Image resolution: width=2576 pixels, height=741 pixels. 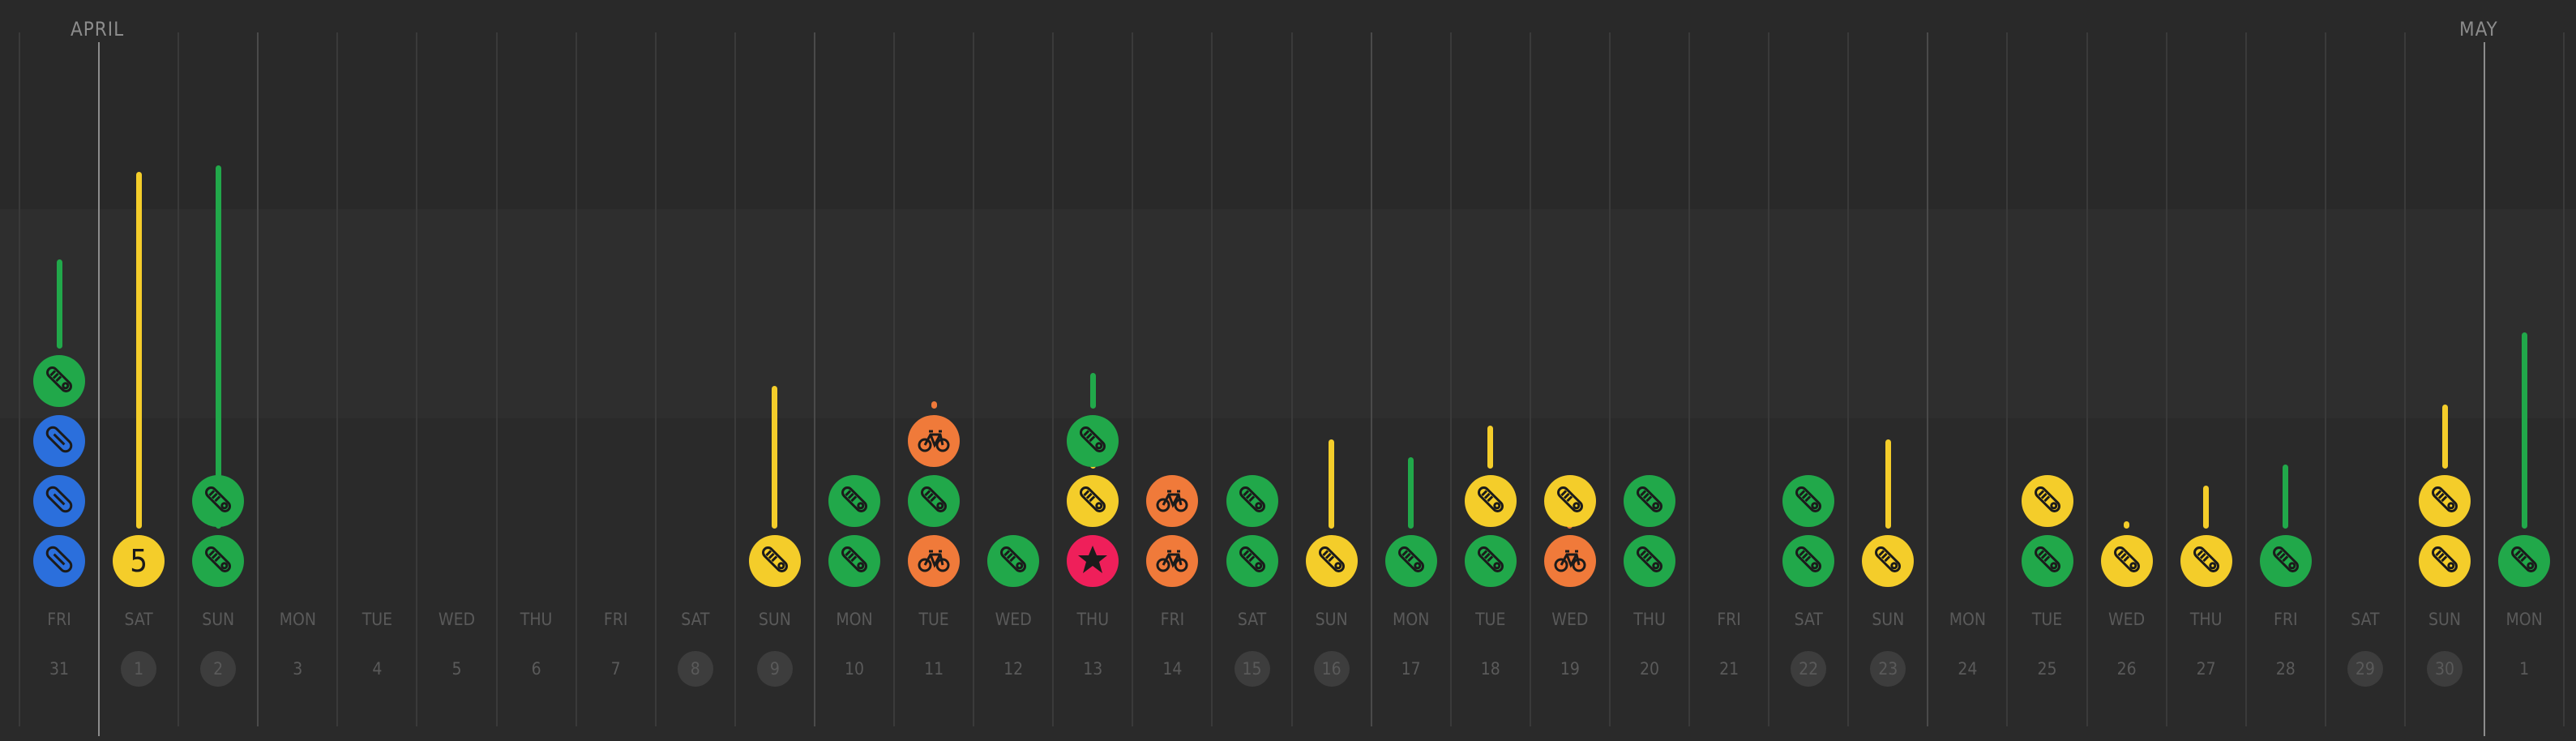 I want to click on day-number: 16, so click(x=1331, y=669).